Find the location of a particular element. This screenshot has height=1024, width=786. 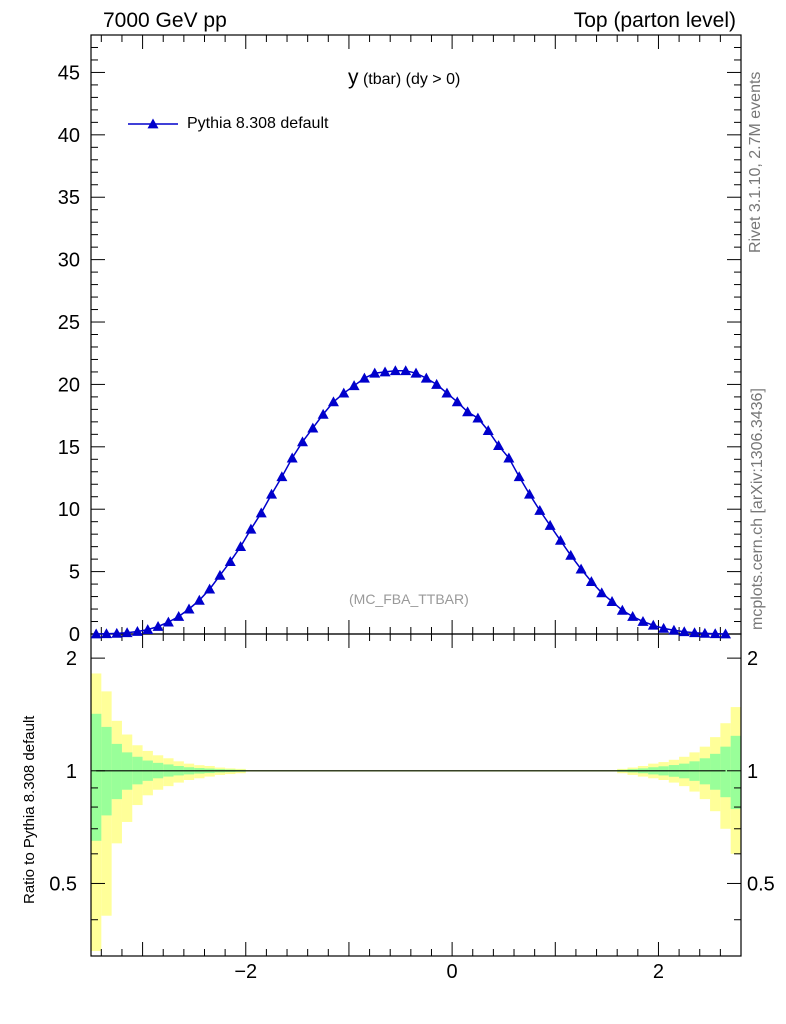

main-ytick-label: 15 is located at coordinates (69, 448).